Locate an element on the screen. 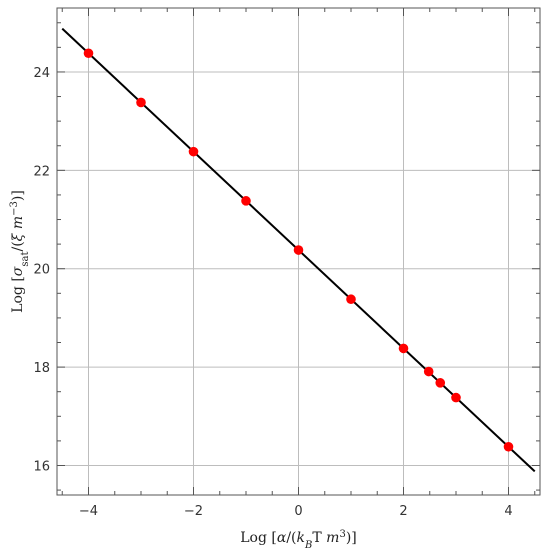  x-tick-label: −4 is located at coordinates (88, 511).